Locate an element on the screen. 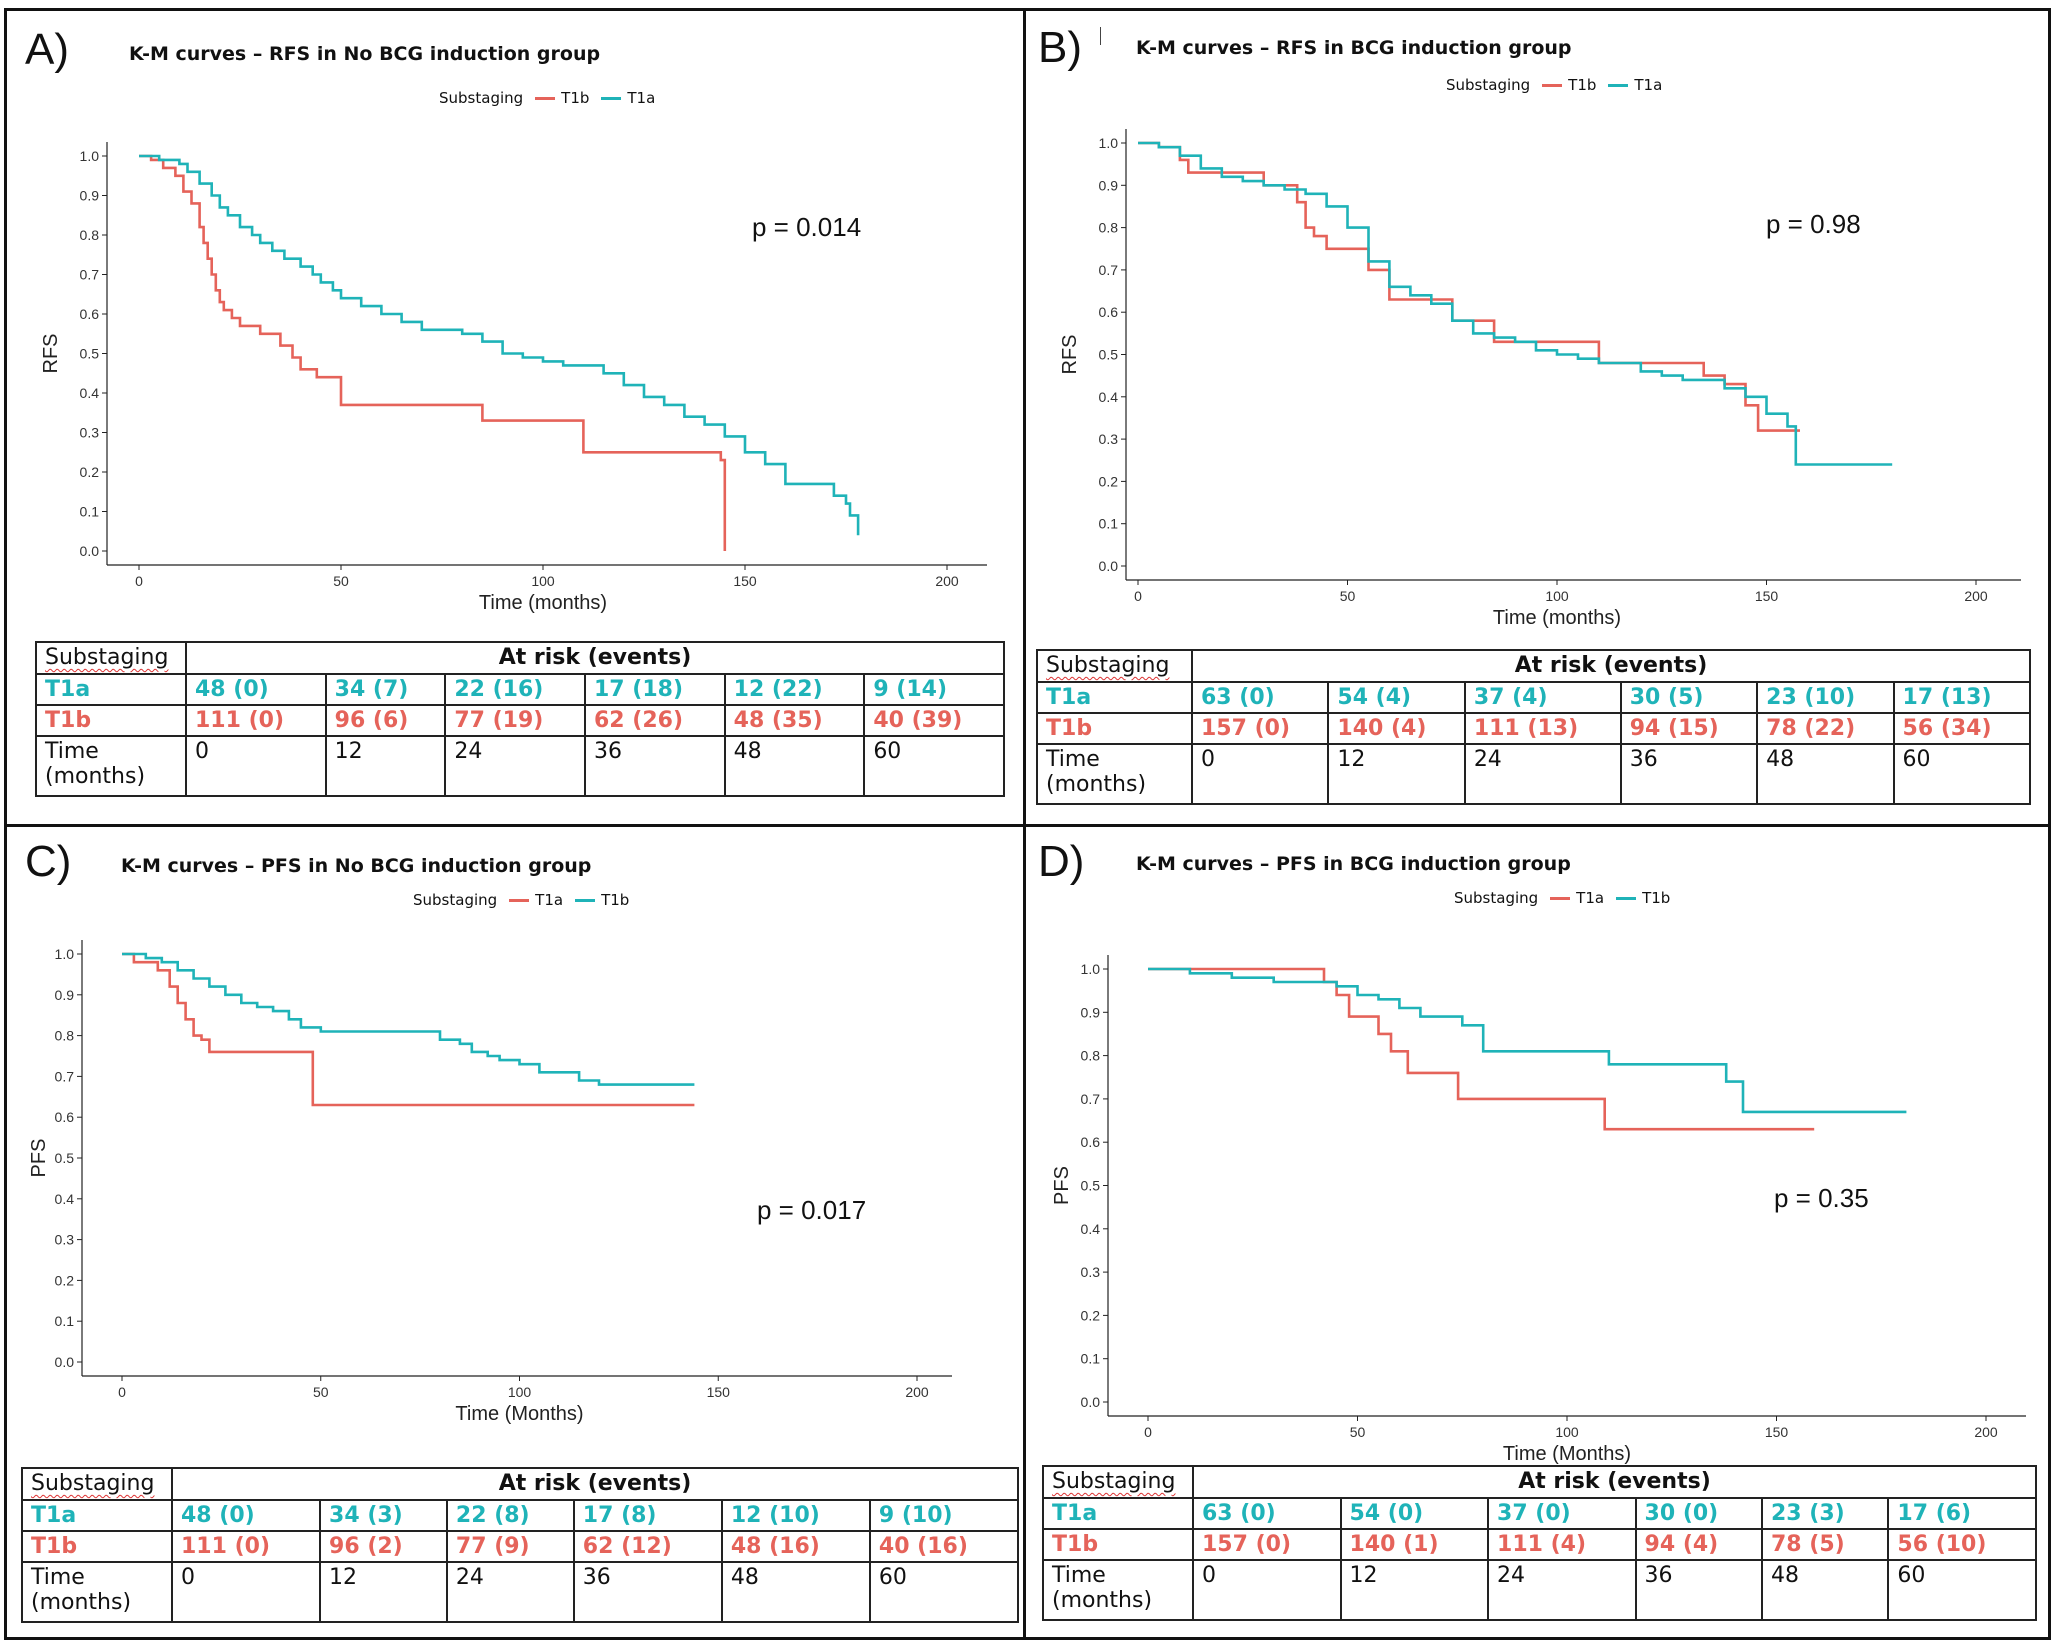 Image resolution: width=2055 pixels, height=1644 pixels. risk-cell: 12 (22) is located at coordinates (794, 689).